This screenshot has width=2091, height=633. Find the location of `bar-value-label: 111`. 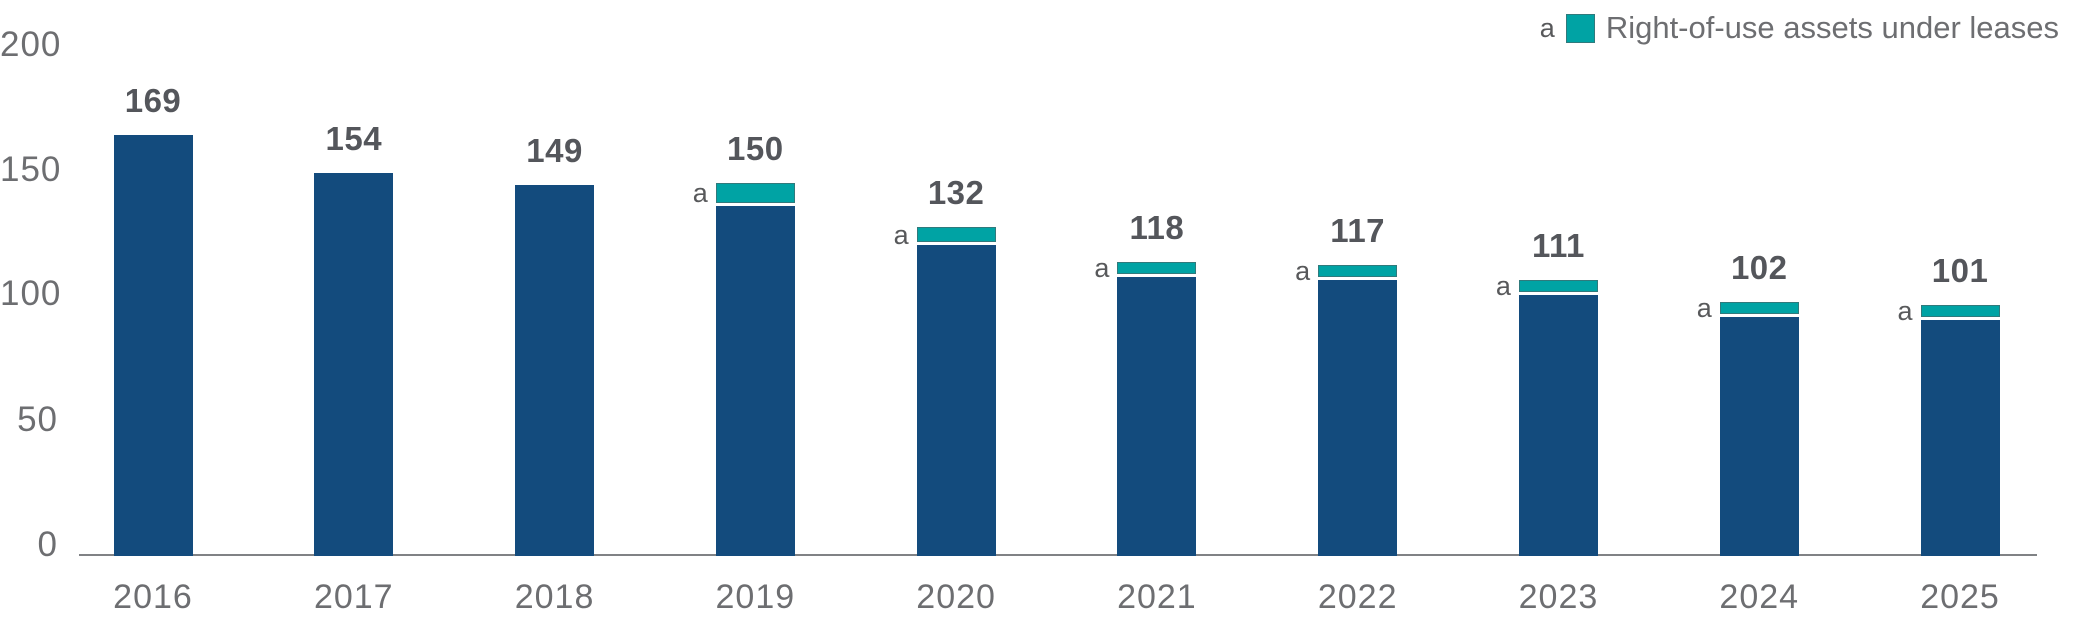

bar-value-label: 111 is located at coordinates (1558, 245).